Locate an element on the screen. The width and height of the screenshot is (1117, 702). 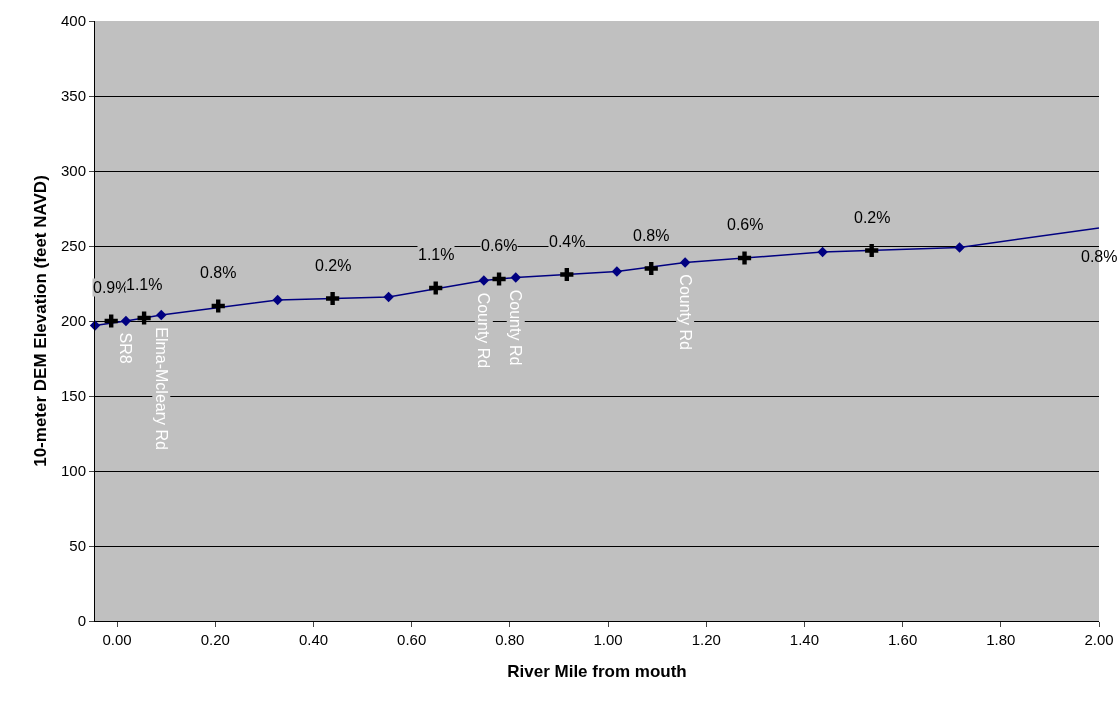
x-tick-label: 0.60 is located at coordinates (412, 639).